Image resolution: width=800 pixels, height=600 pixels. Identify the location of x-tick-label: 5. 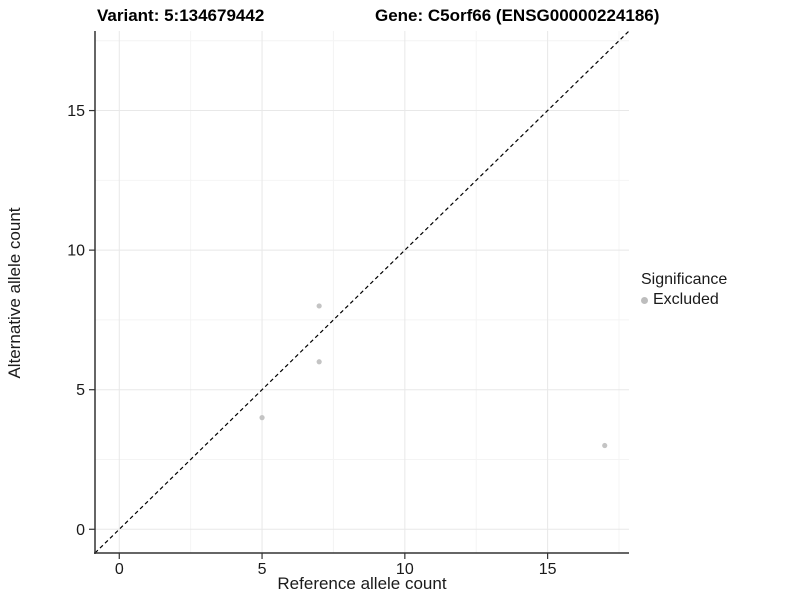
(262, 569).